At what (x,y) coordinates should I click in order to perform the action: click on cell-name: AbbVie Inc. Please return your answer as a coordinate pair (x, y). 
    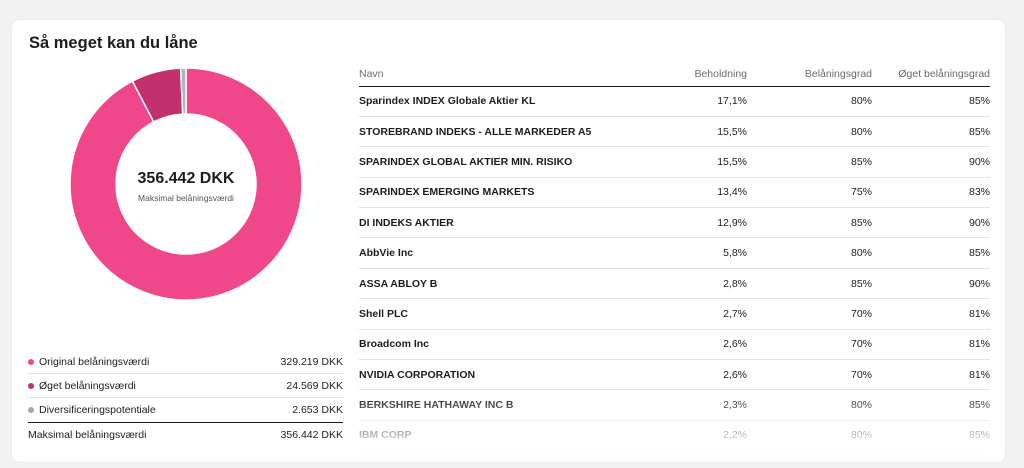
    Looking at the image, I should click on (490, 253).